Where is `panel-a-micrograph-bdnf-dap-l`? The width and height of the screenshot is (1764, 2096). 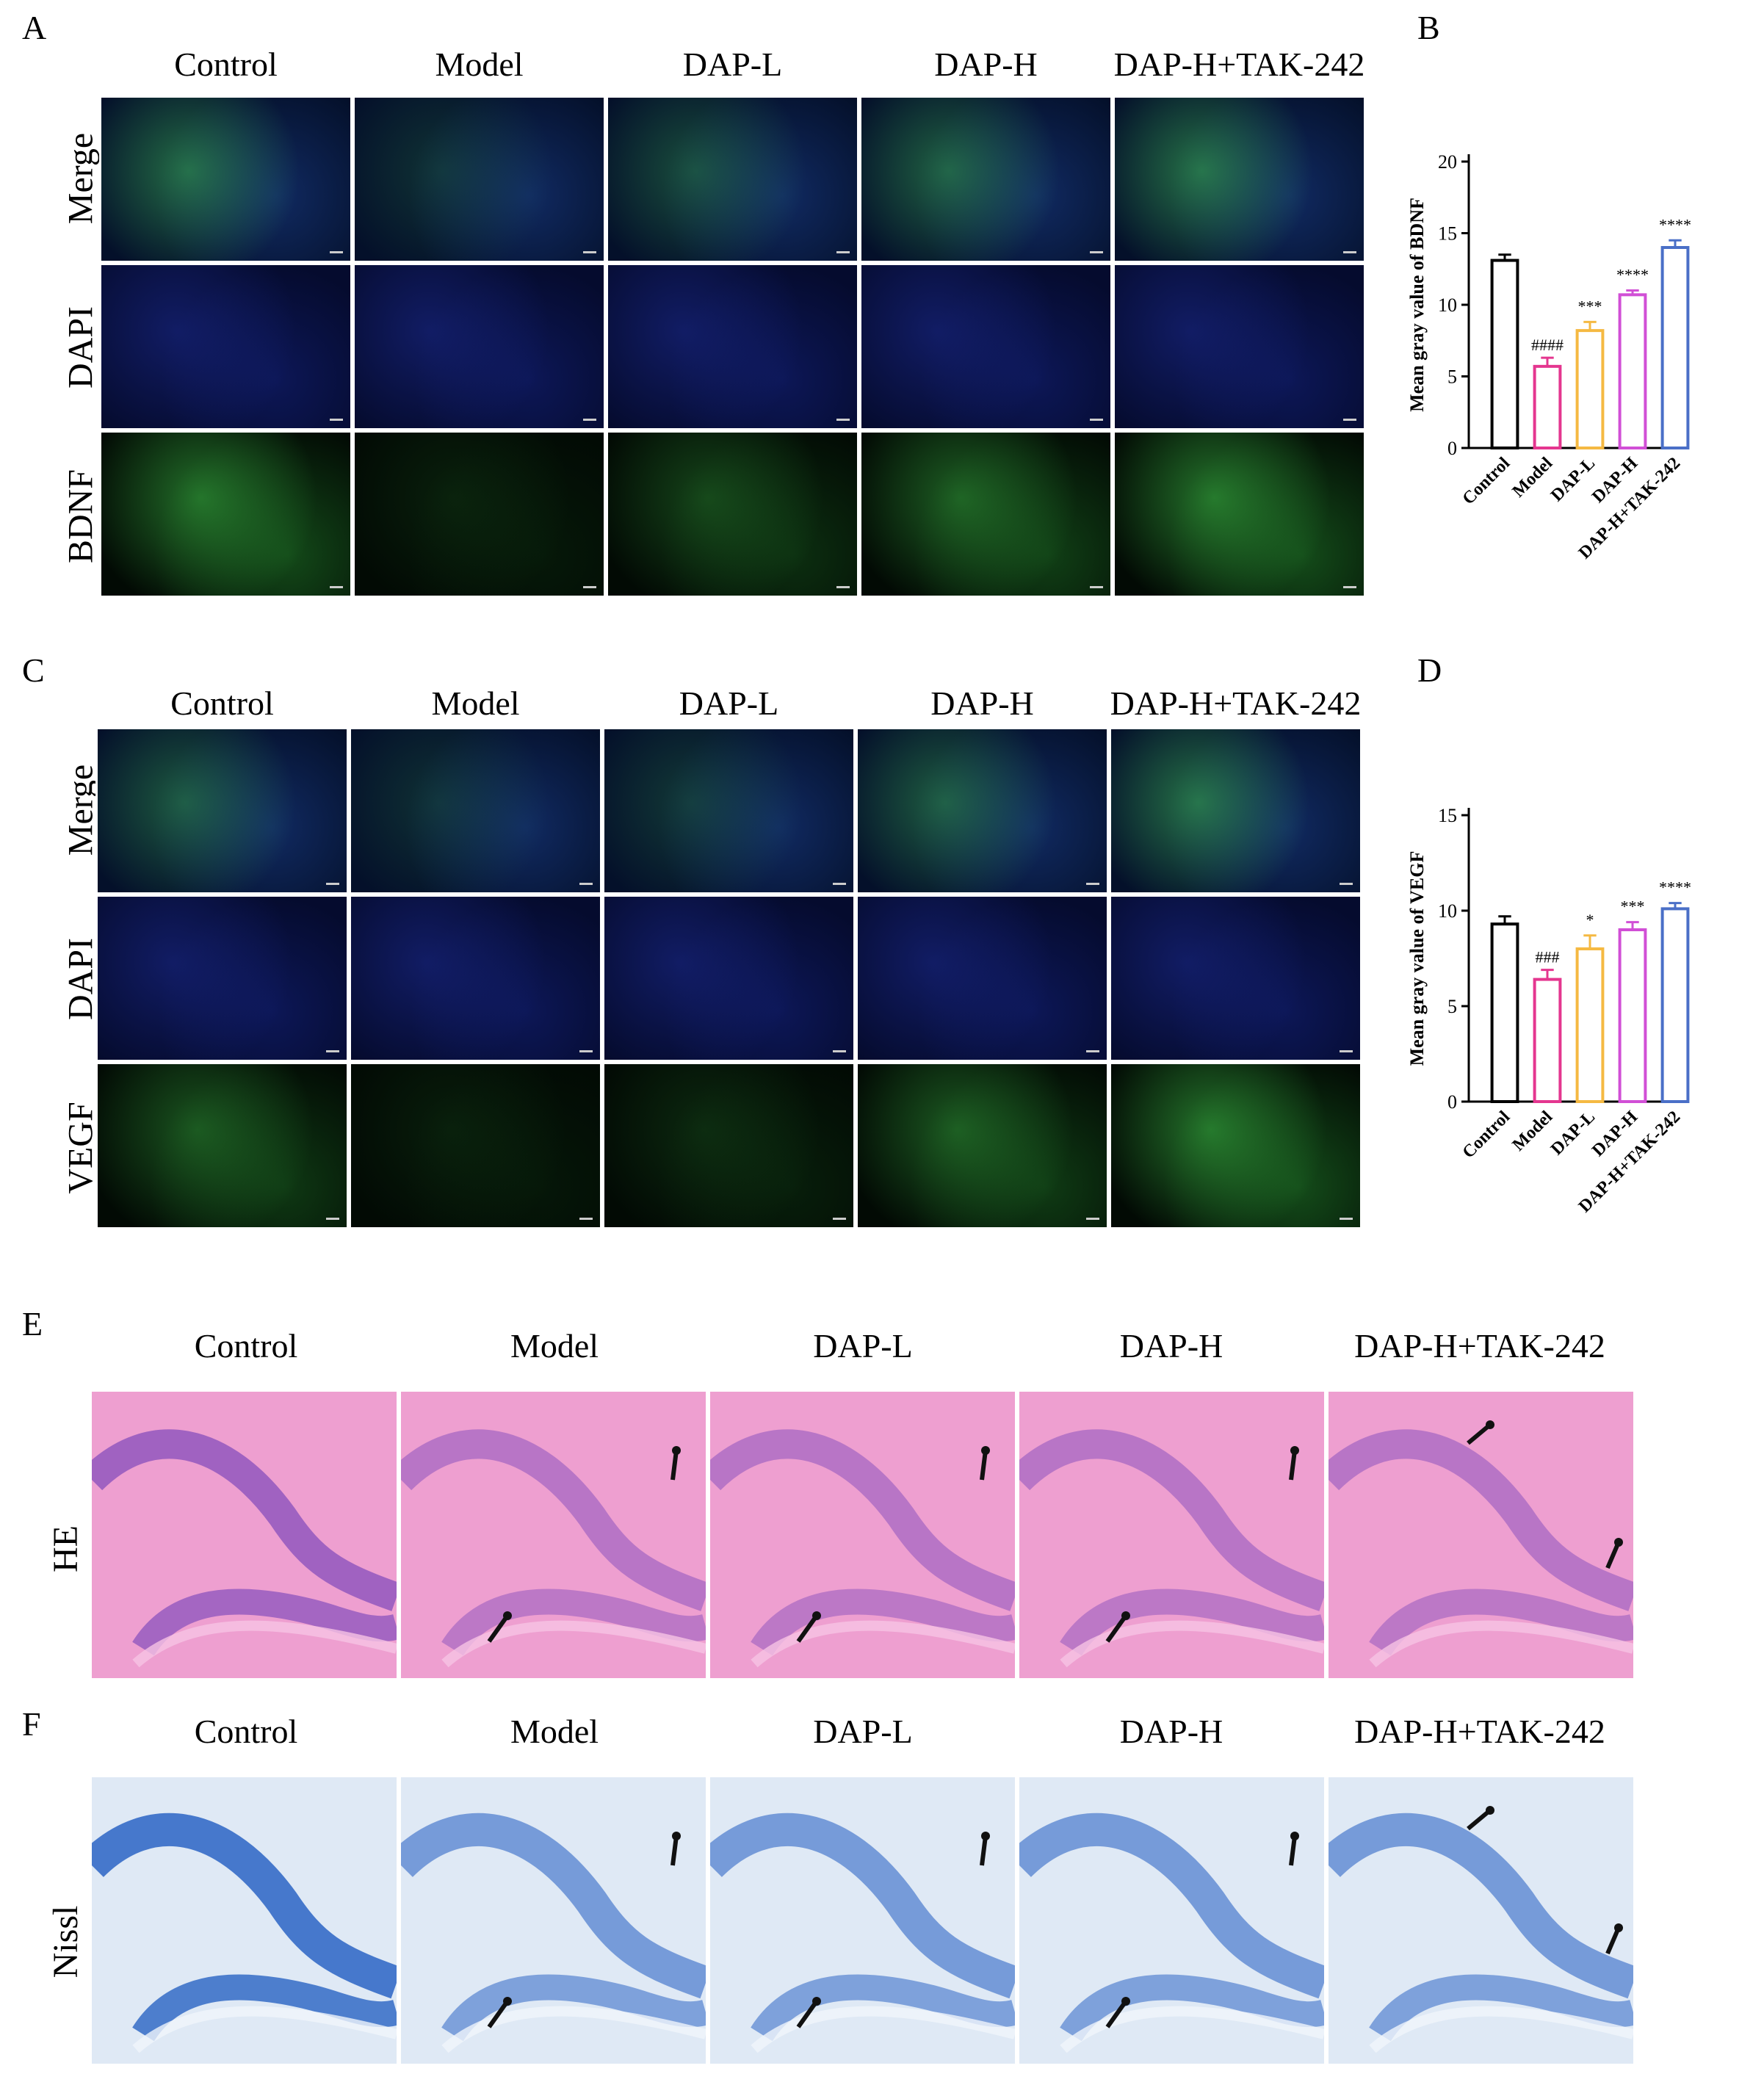
panel-a-micrograph-bdnf-dap-l is located at coordinates (732, 514).